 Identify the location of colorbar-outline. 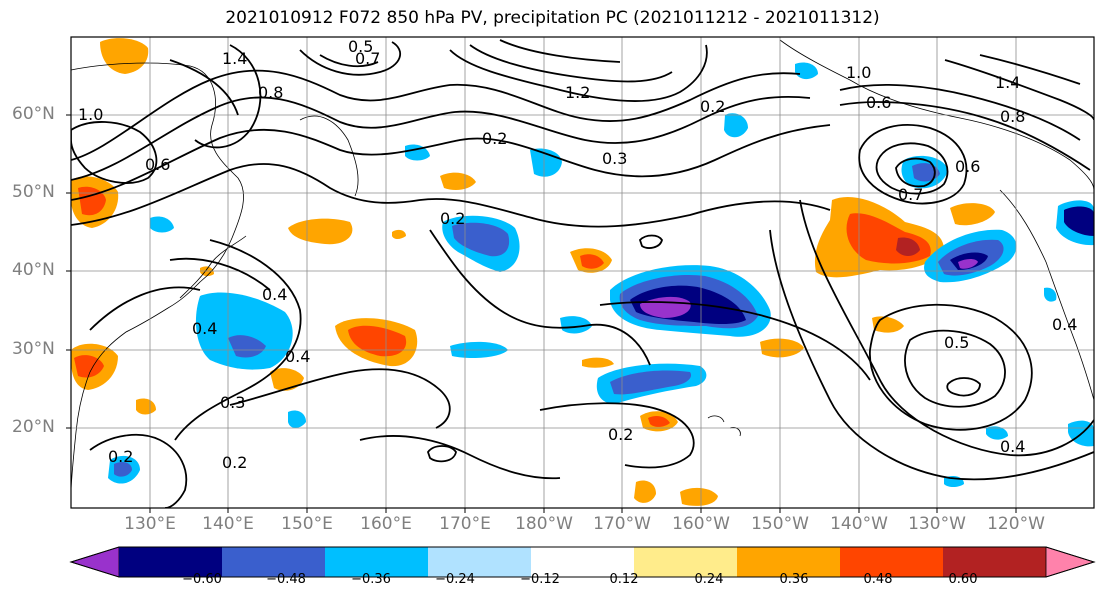
(582, 562).